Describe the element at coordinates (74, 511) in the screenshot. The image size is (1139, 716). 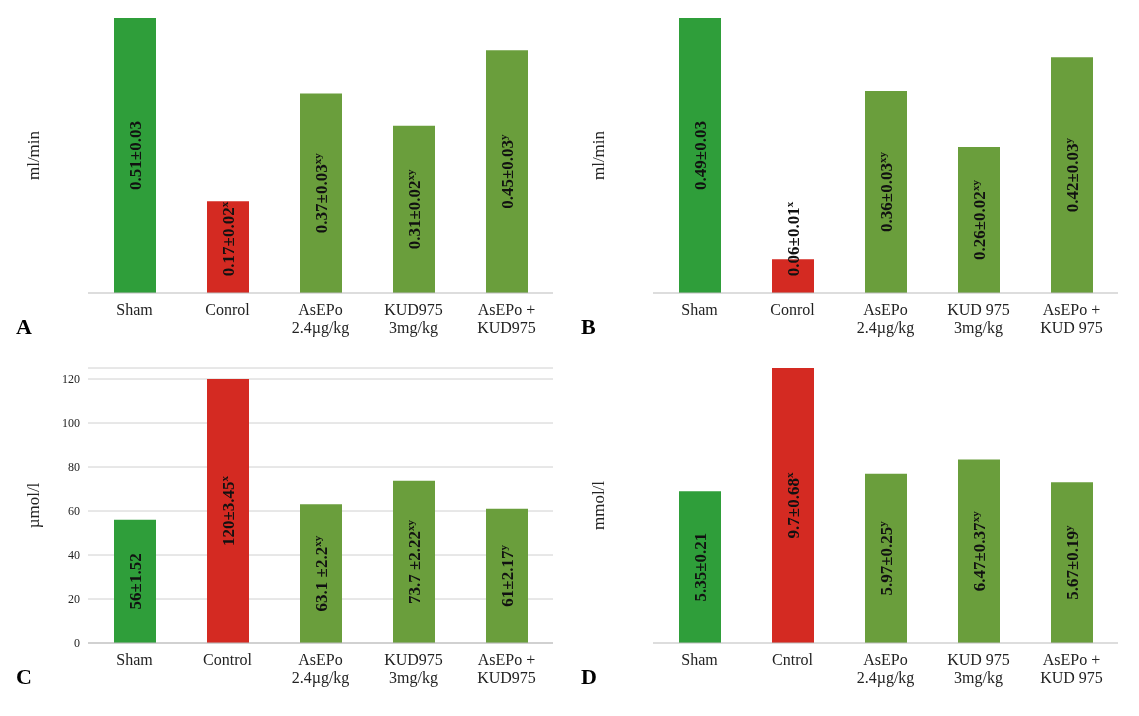
I see `y-tick-label: 60` at that location.